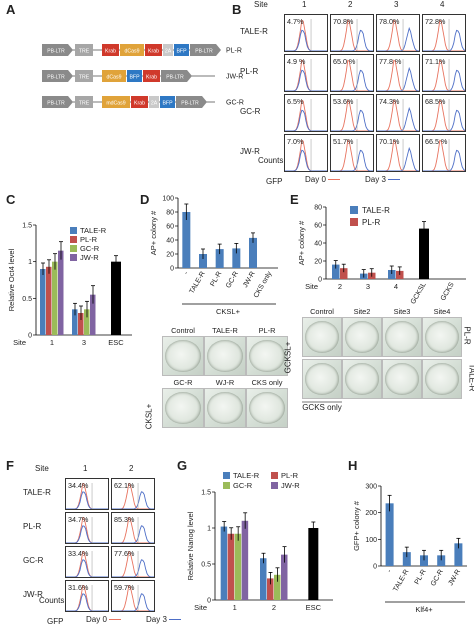 This screenshot has width=474, height=626. Describe the element at coordinates (206, 493) in the screenshot. I see `y-tick-label: 1.5` at that location.